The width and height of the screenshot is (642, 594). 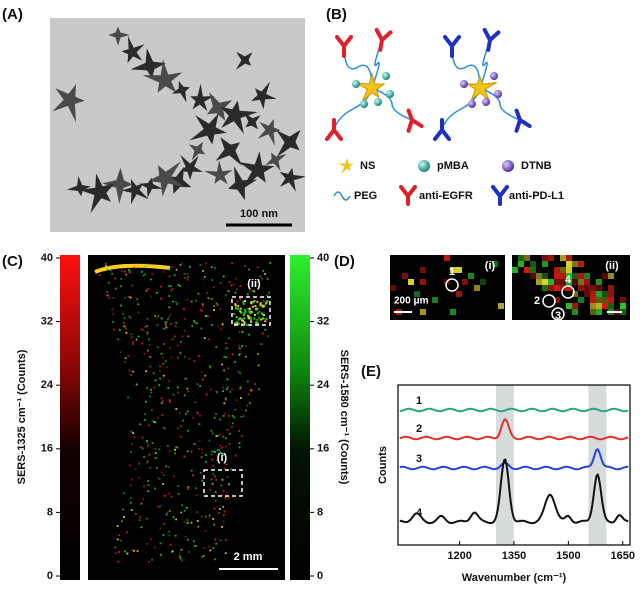 What do you see at coordinates (536, 166) in the screenshot?
I see `legend-label: DTNB` at bounding box center [536, 166].